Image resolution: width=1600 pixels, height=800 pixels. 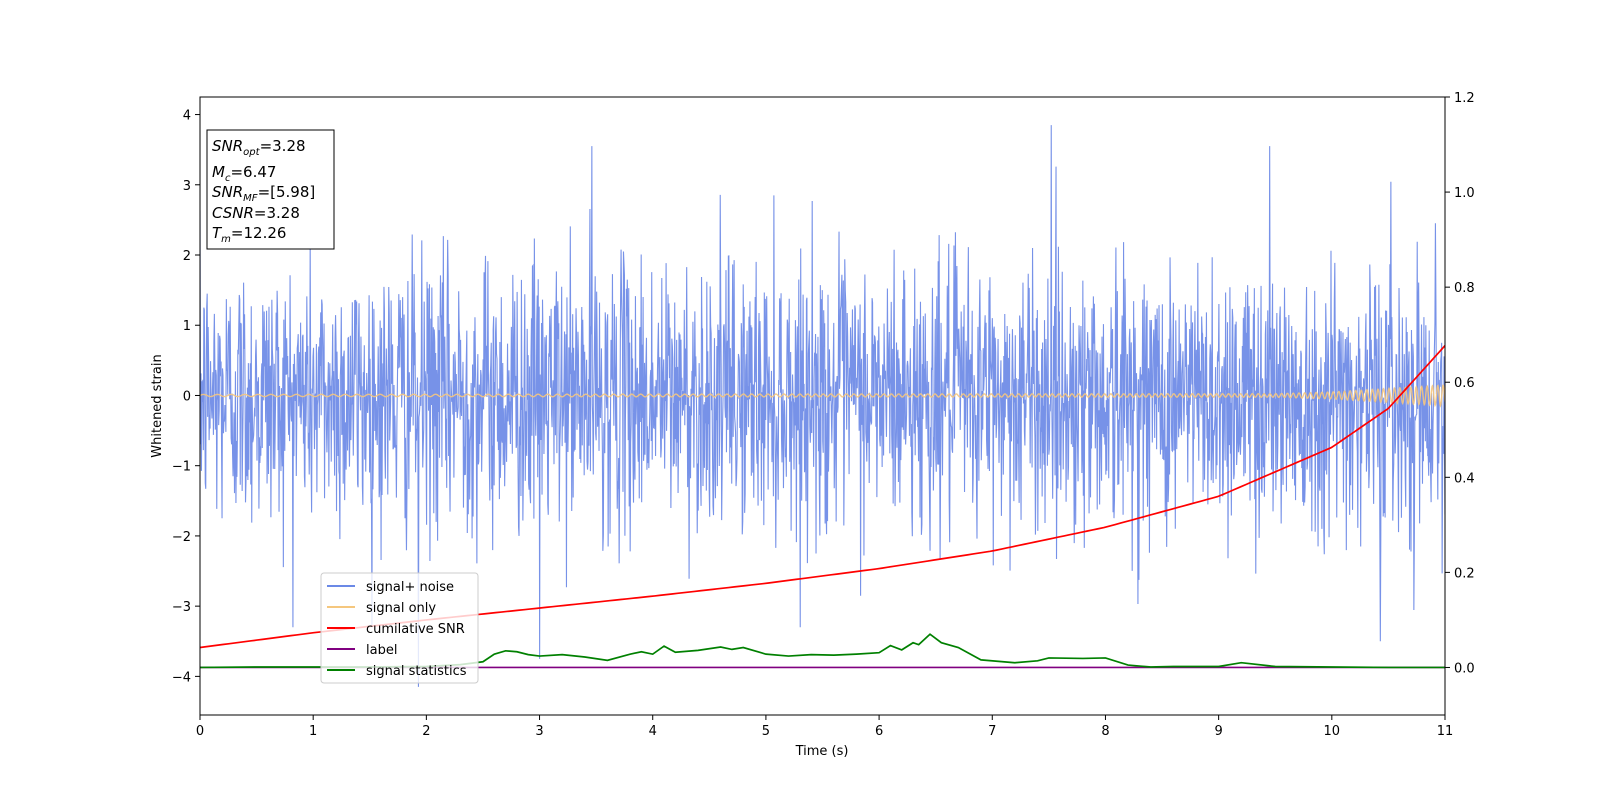 What do you see at coordinates (1464, 668) in the screenshot?
I see `y2-tick-label: 0.0` at bounding box center [1464, 668].